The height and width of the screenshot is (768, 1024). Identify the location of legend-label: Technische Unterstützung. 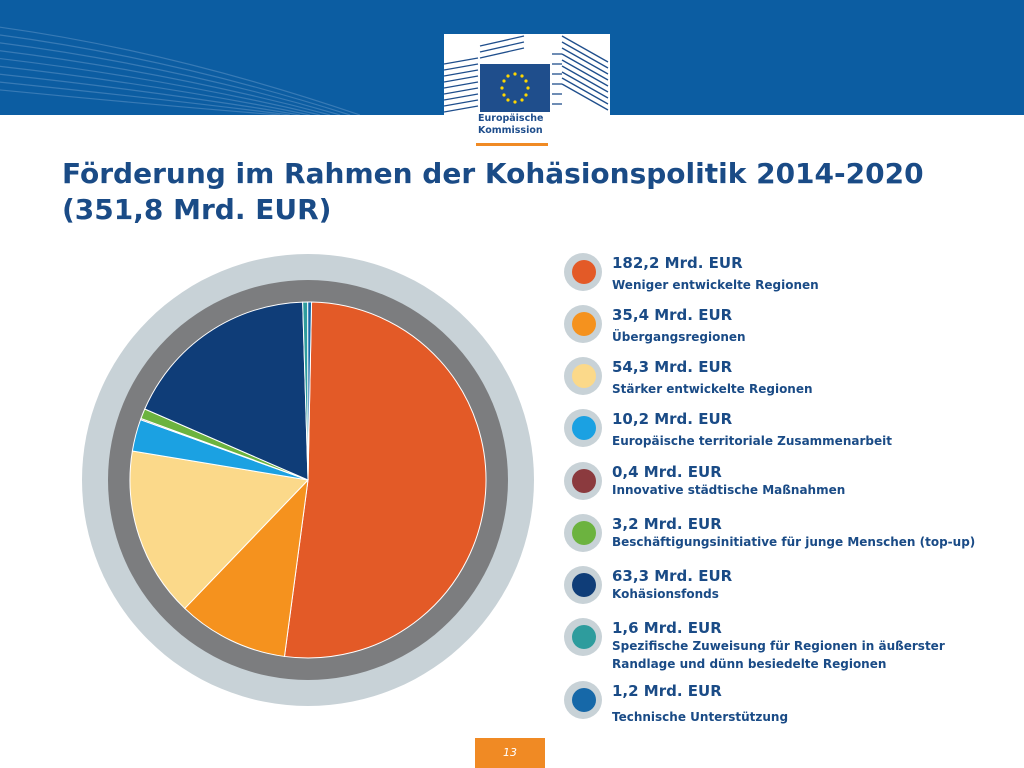
(700, 717).